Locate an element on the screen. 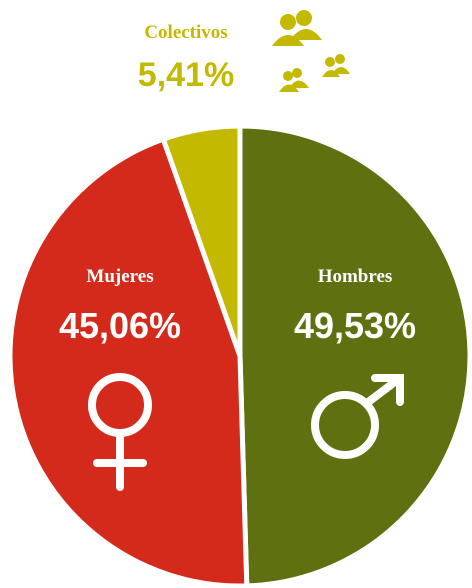 This screenshot has width=472, height=588. slice-name: Colectivos is located at coordinates (185, 32).